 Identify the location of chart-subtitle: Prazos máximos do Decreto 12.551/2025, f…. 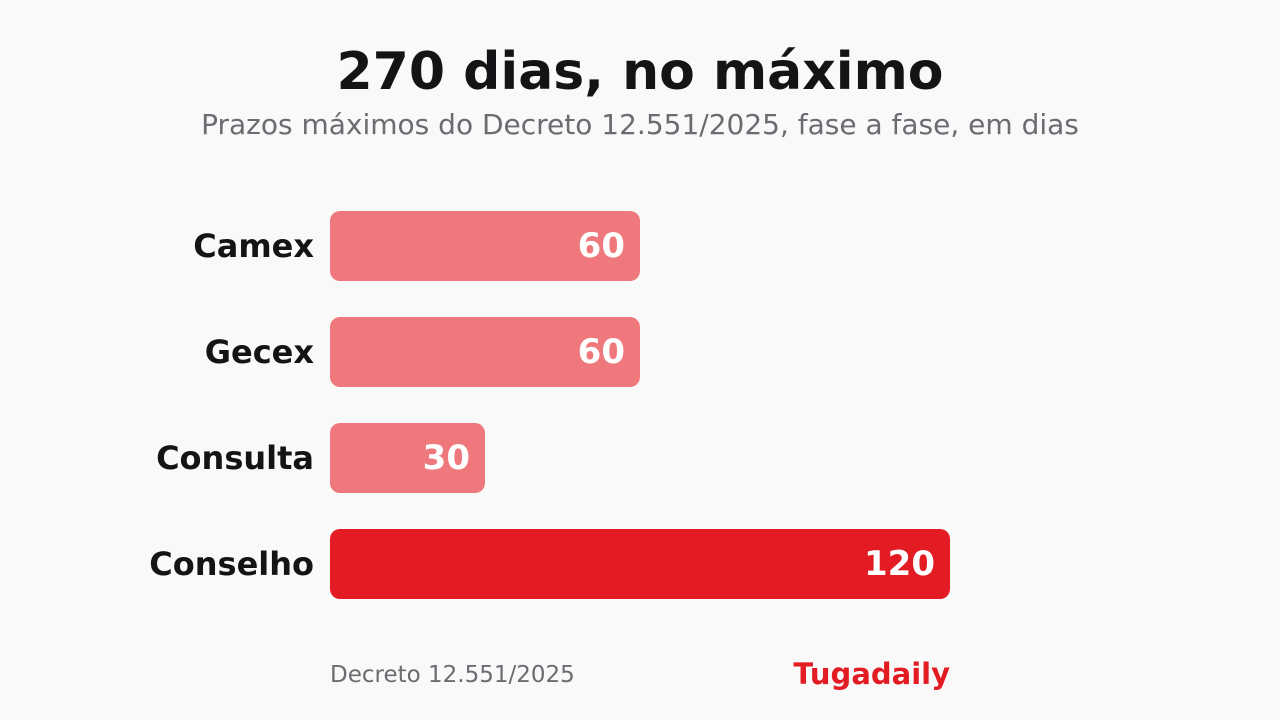
(640, 124).